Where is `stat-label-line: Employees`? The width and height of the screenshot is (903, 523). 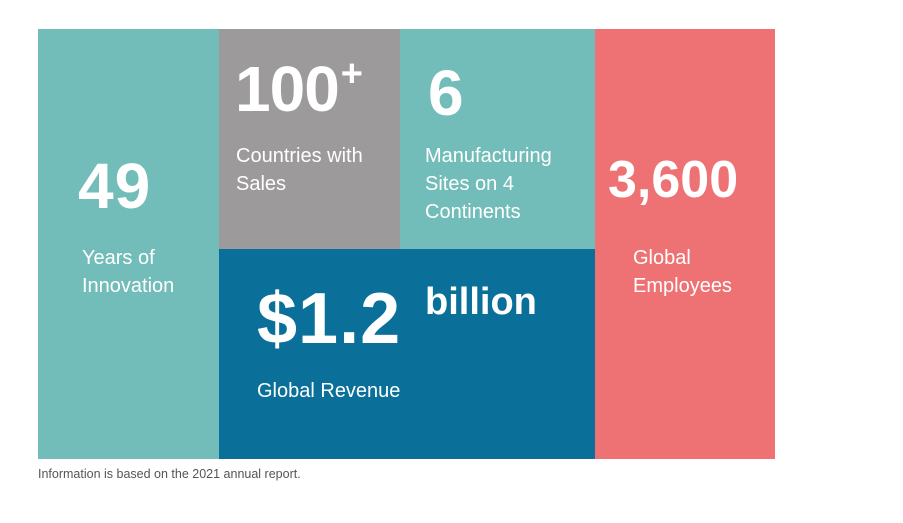 stat-label-line: Employees is located at coordinates (682, 286).